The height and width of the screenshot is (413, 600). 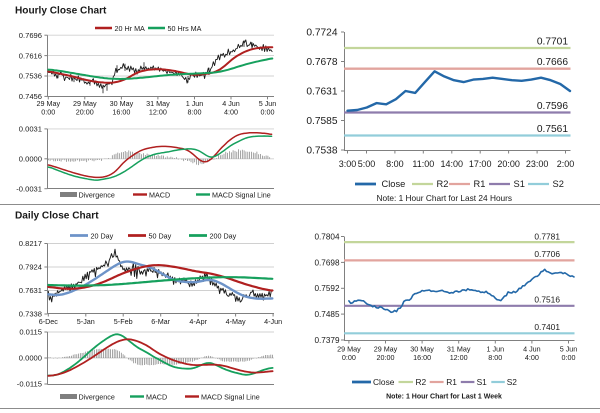 I want to click on svg-text: 4-Apr, so click(x=198, y=321).